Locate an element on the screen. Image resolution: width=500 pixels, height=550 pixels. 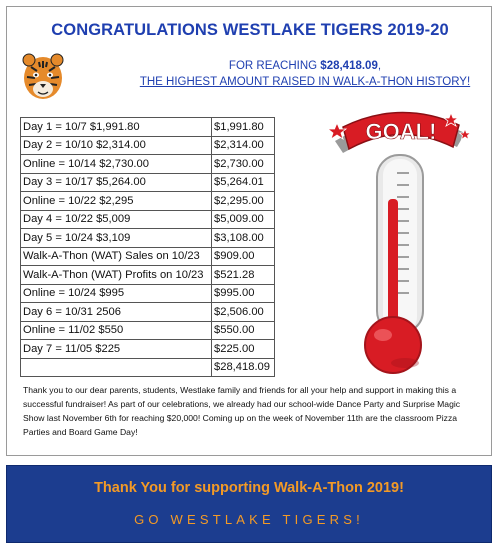
table-row: Day 2 = 10/10 $2,314.00 $2,314.00 is located at coordinates (147, 145).